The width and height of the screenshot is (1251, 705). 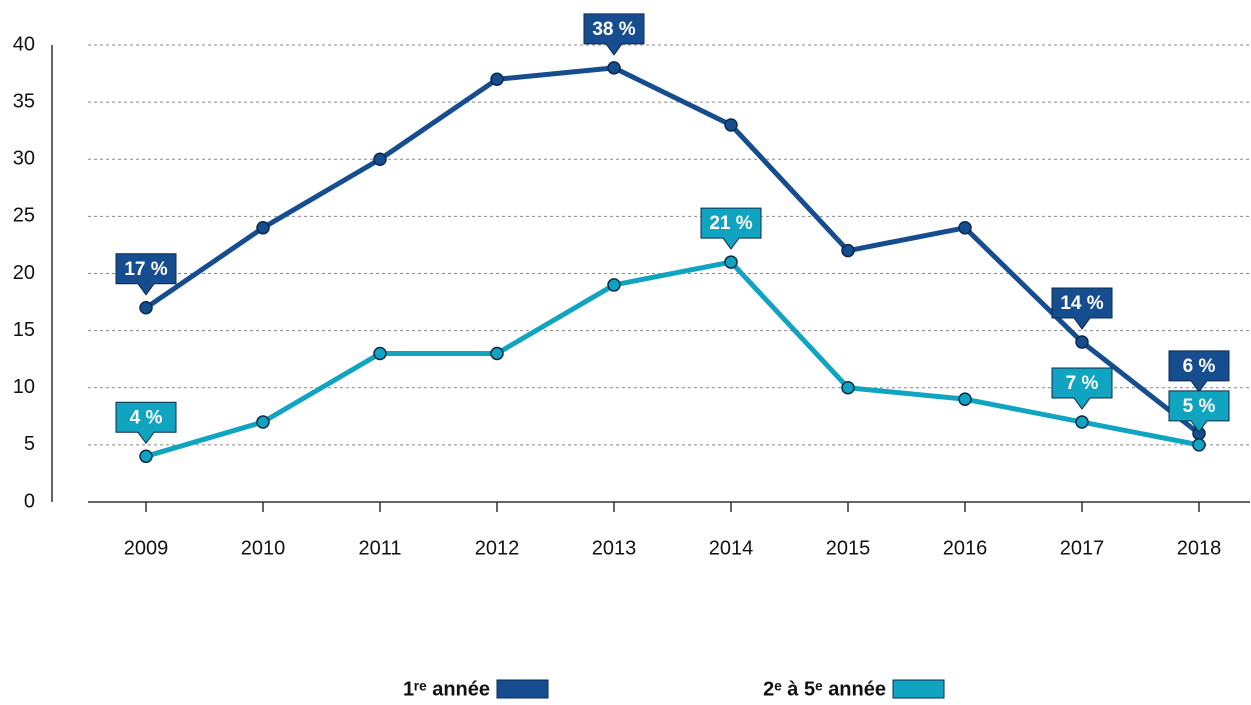 What do you see at coordinates (24, 387) in the screenshot?
I see `y-tick-label: 10` at bounding box center [24, 387].